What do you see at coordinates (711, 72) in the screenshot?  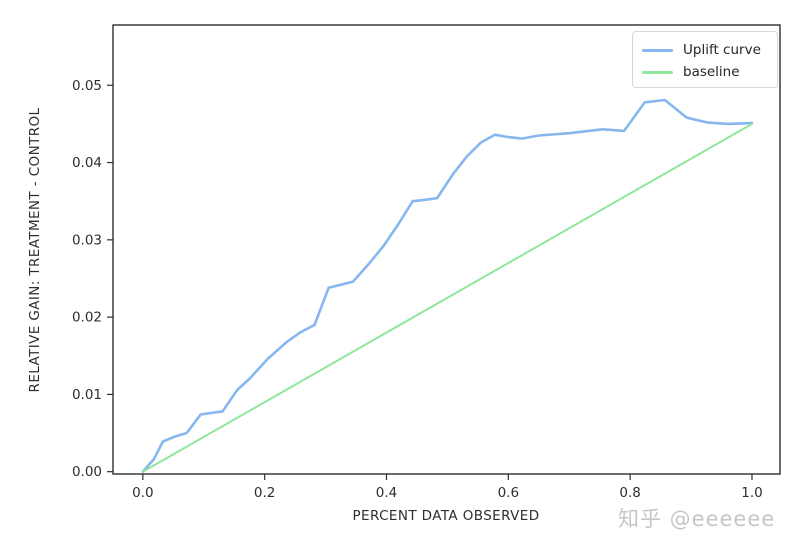 I see `legend-label-baseline: baseline` at bounding box center [711, 72].